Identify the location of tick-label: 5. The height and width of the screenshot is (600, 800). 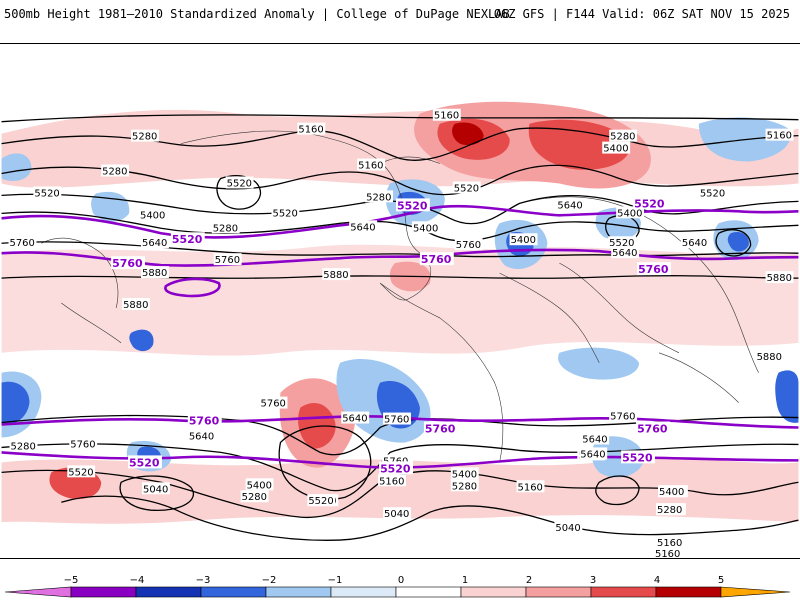
(721, 580).